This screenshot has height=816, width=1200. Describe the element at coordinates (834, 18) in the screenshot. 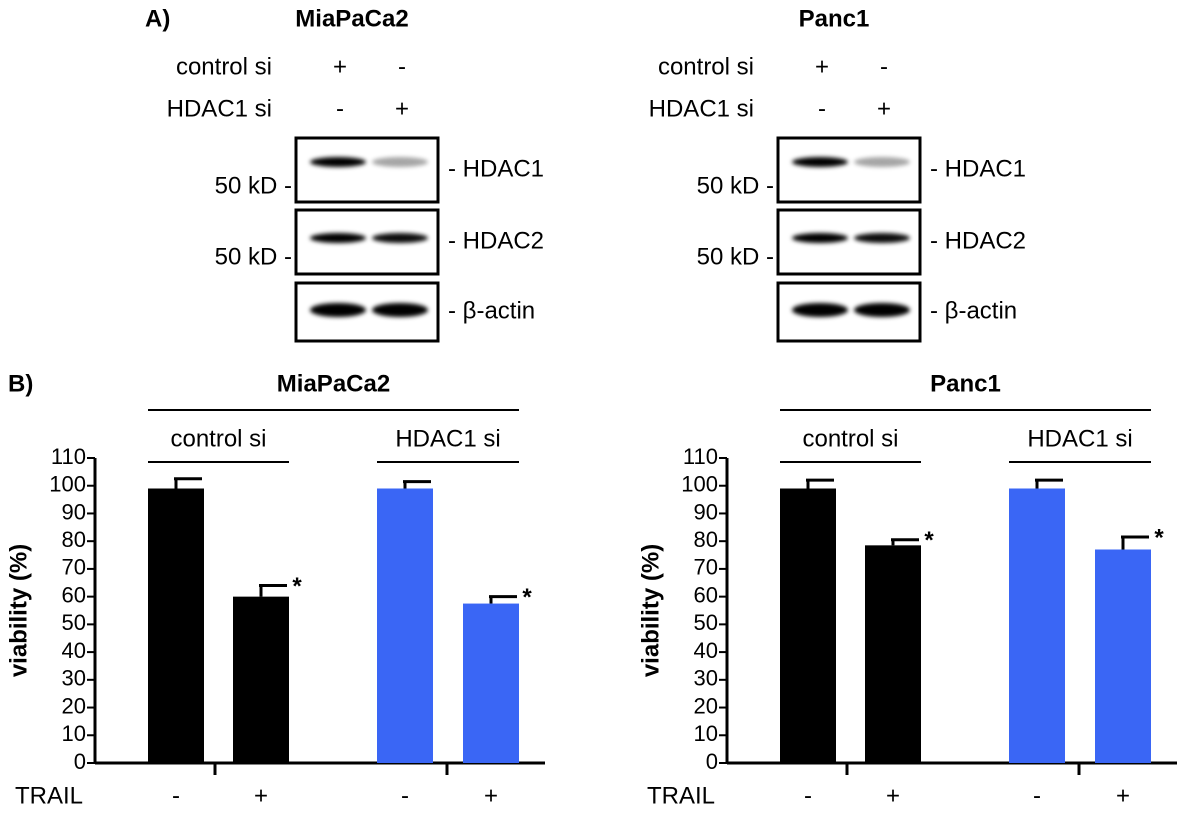

I see `blot-title: Panc1` at that location.